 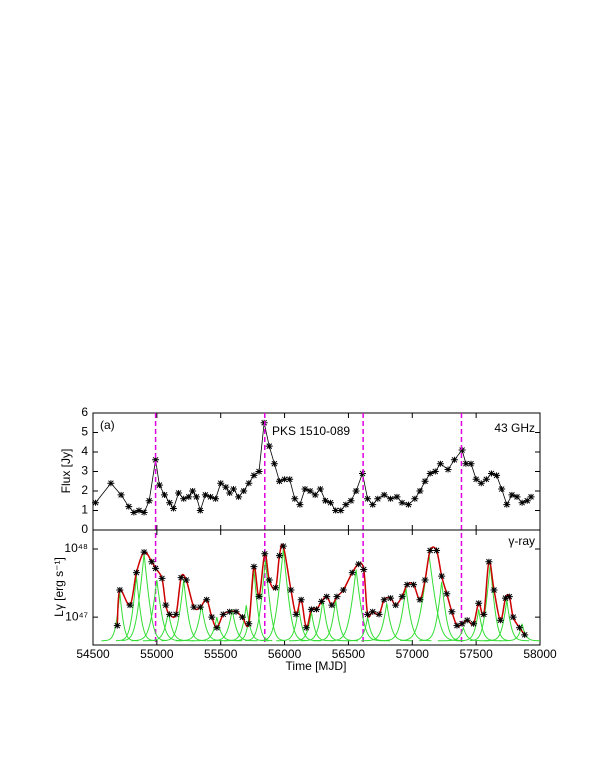 I want to click on y-axis-label: Flux [Jy], so click(x=66, y=471).